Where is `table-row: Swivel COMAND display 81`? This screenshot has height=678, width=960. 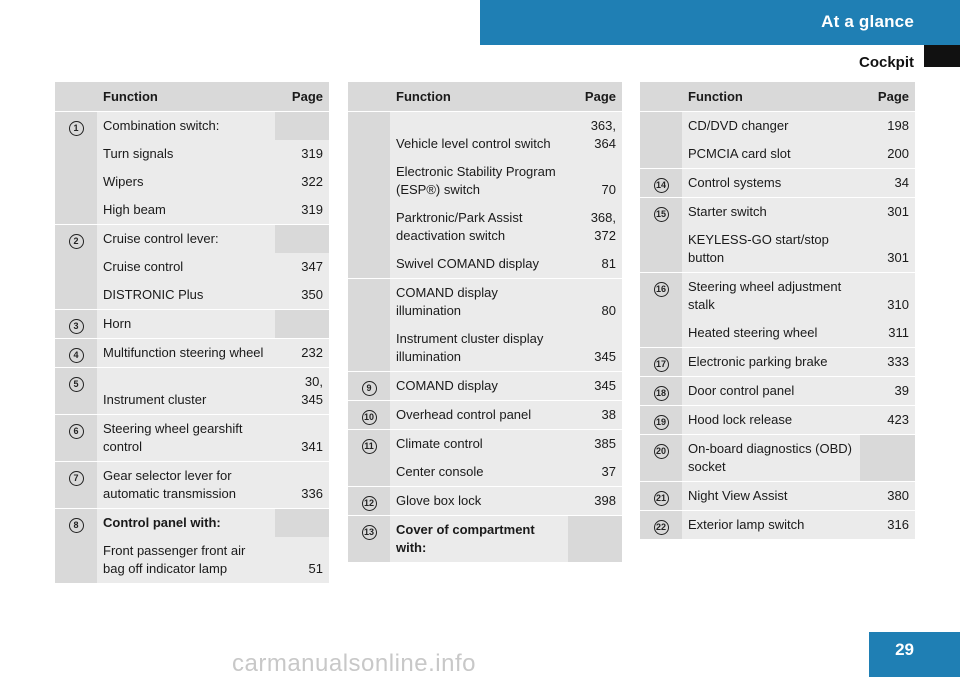
table-row: Swivel COMAND display 81 is located at coordinates (485, 264).